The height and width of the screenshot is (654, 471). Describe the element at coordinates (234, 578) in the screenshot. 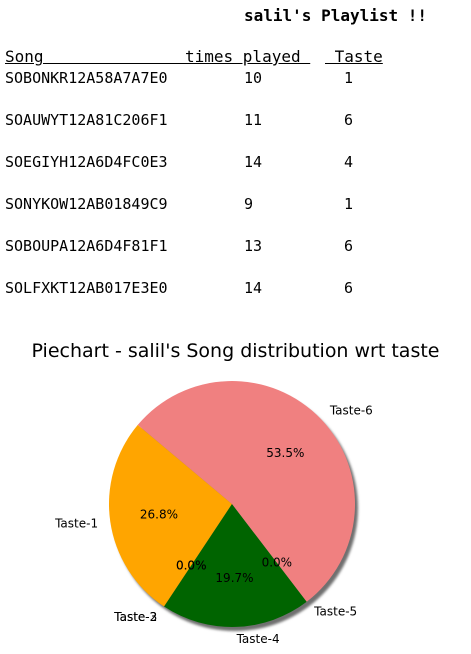

I see `slice-taste-4-percent: 19.7%` at that location.